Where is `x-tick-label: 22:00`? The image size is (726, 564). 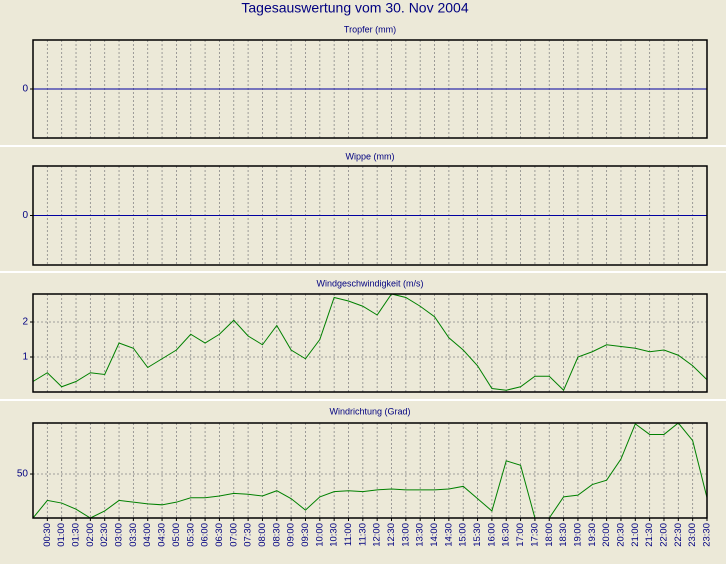 x-tick-label: 22:00 is located at coordinates (663, 535).